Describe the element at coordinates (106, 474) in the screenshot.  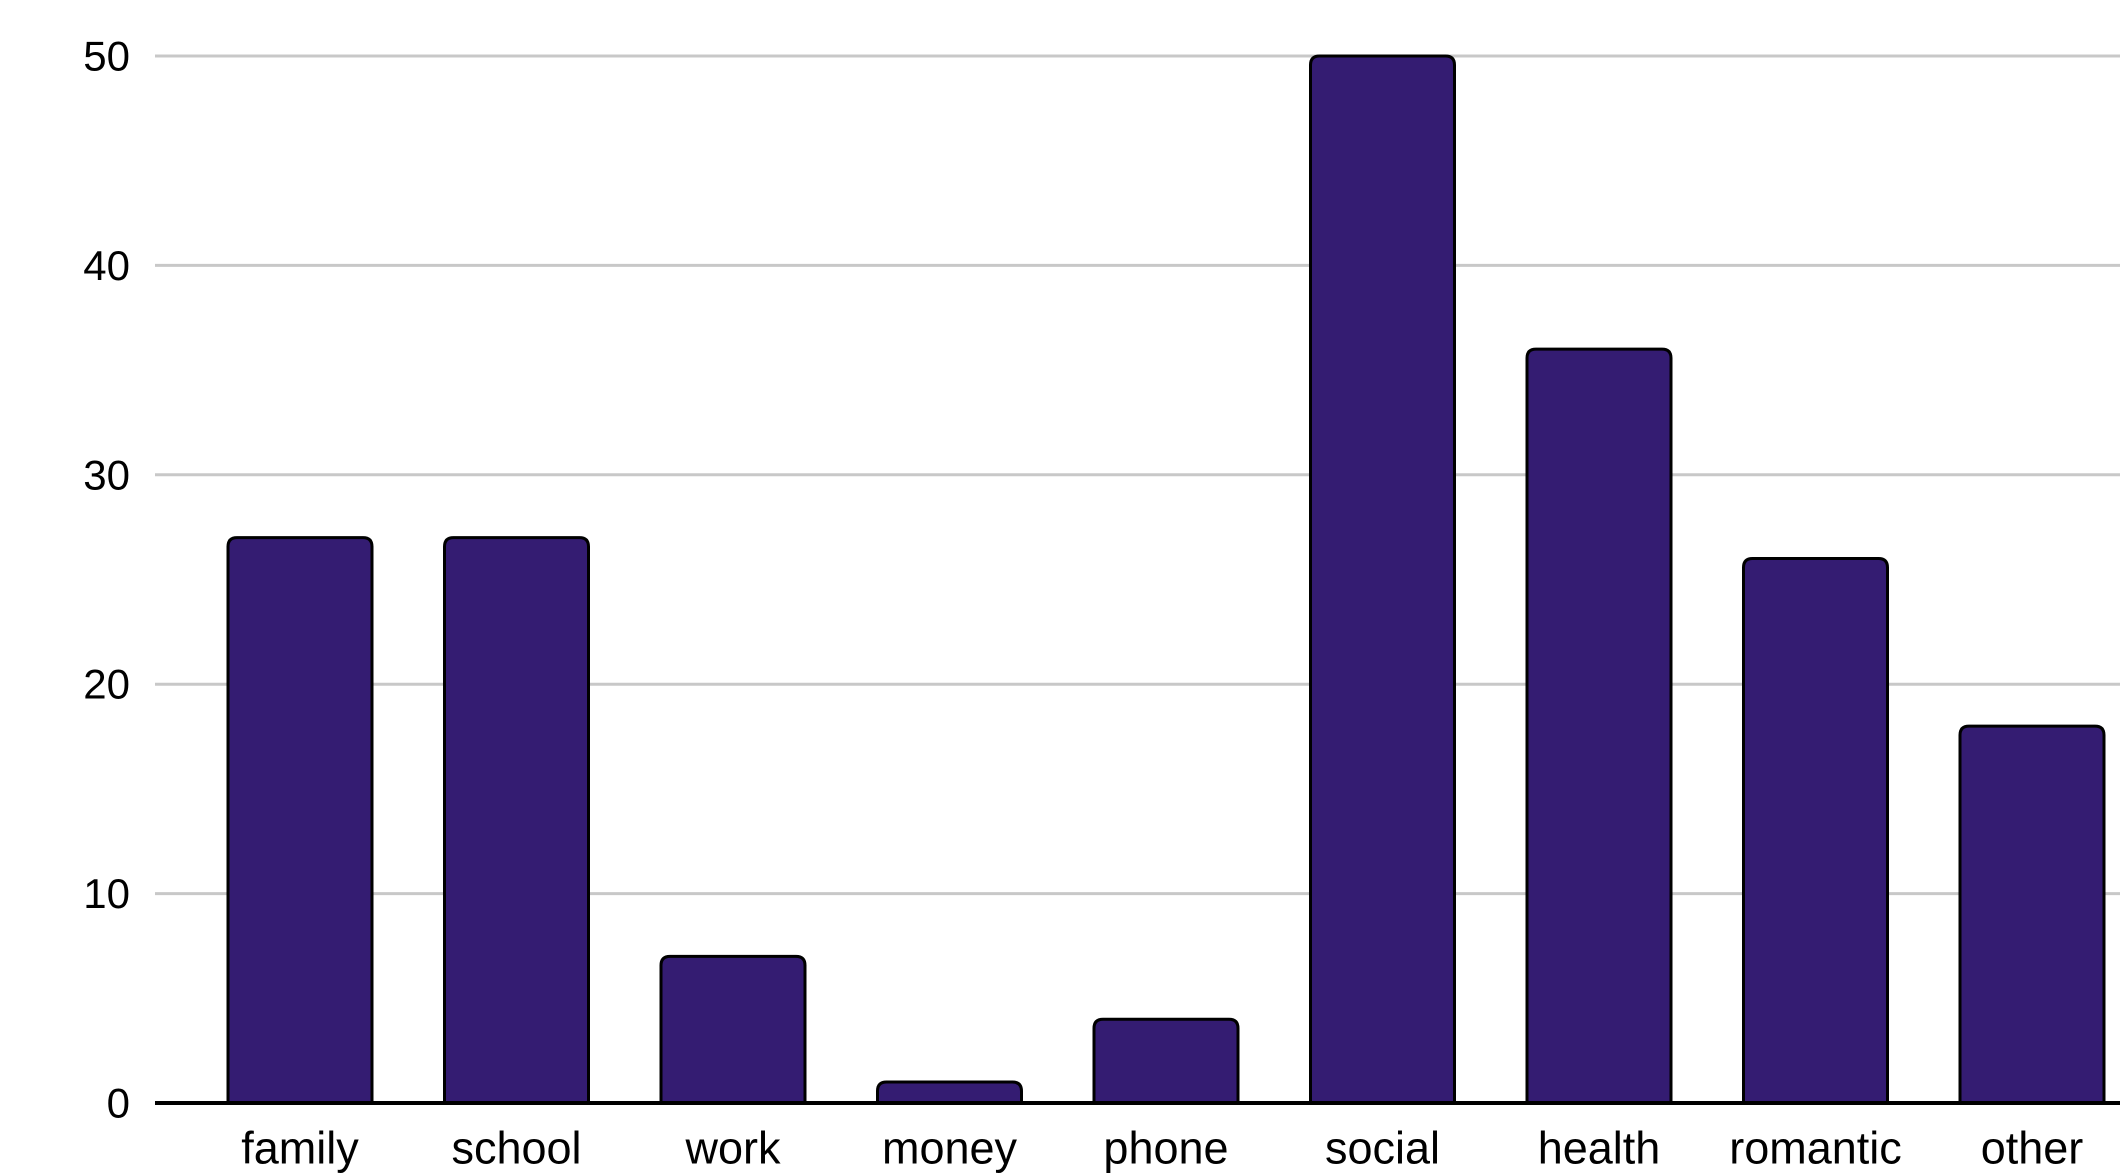
I see `y-tick-label: 30` at that location.